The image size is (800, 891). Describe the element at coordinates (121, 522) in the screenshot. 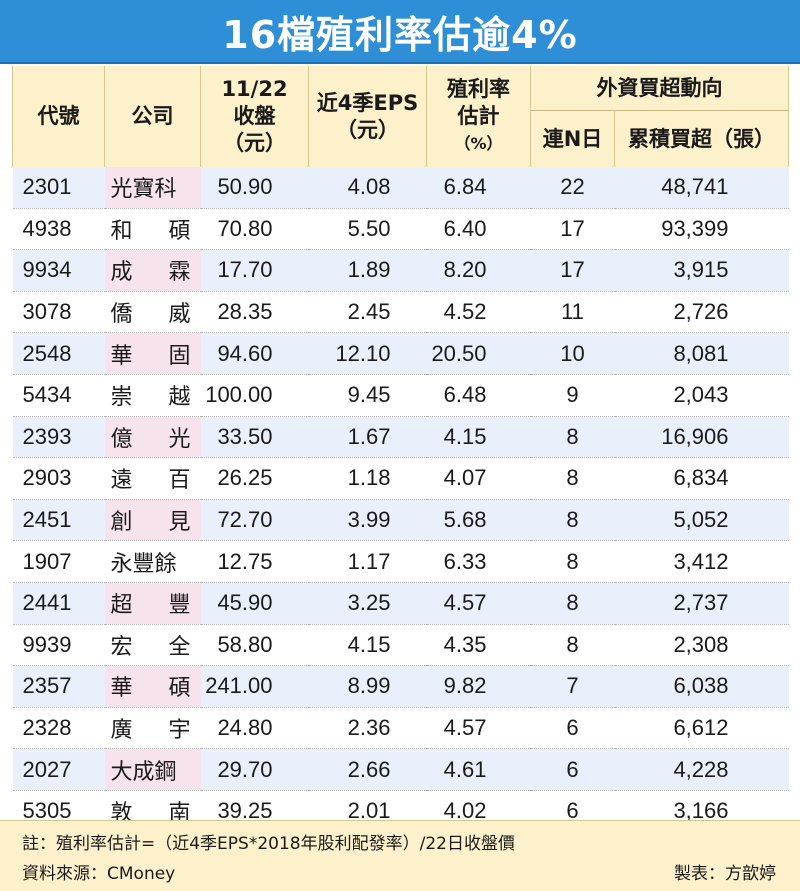

I see `company-char: 創` at that location.